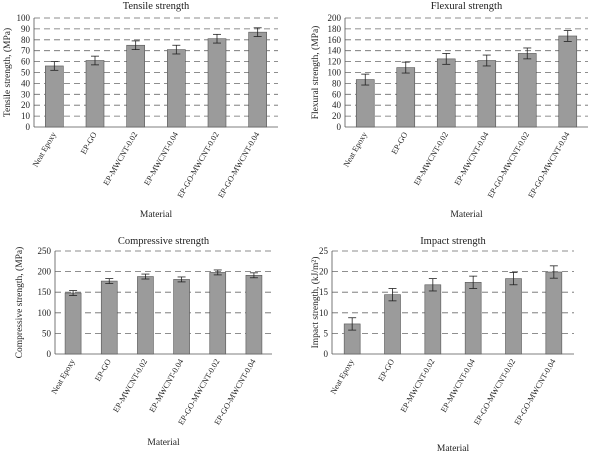  What do you see at coordinates (335, 29) in the screenshot?
I see `y-tick-label: 180` at bounding box center [335, 29].